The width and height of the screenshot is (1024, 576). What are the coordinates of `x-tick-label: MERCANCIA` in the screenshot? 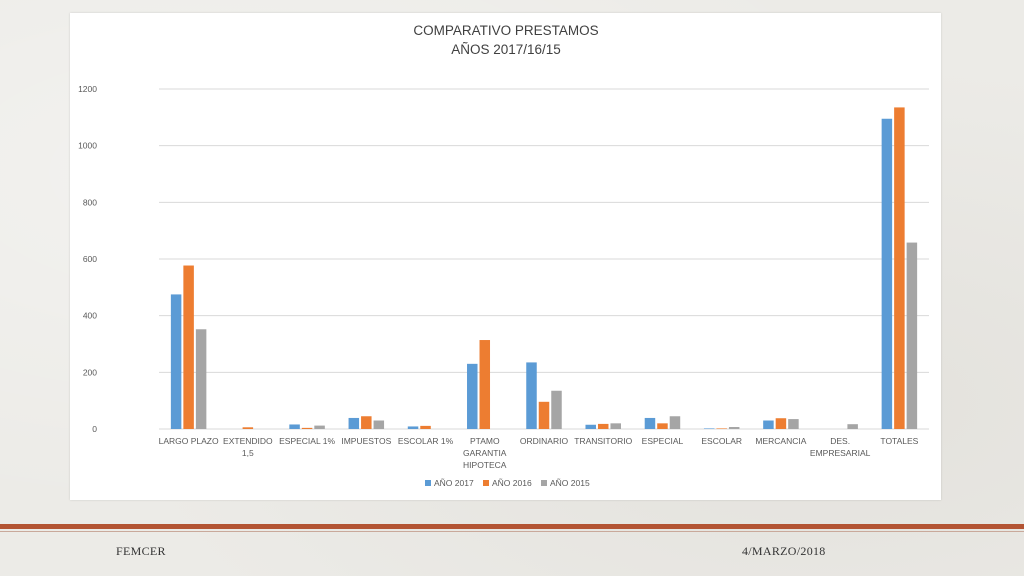 It's located at (780, 441).